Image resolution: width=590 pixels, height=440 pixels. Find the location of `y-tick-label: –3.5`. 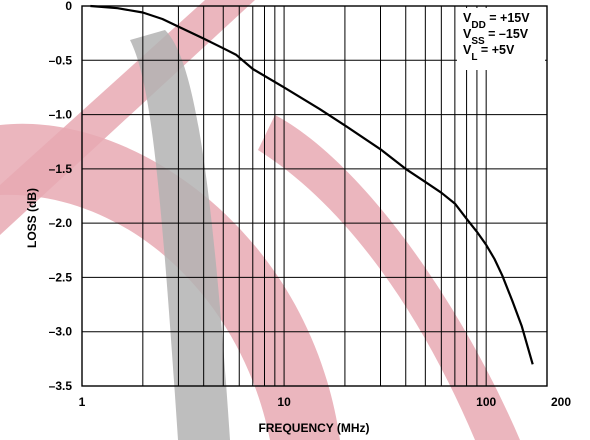

y-tick-label: –3.5 is located at coordinates (61, 386).